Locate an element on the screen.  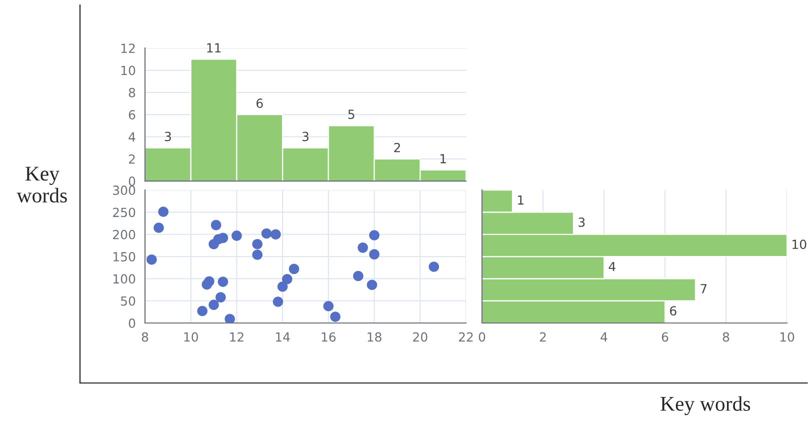
y-tick-label: 12 is located at coordinates (128, 48).